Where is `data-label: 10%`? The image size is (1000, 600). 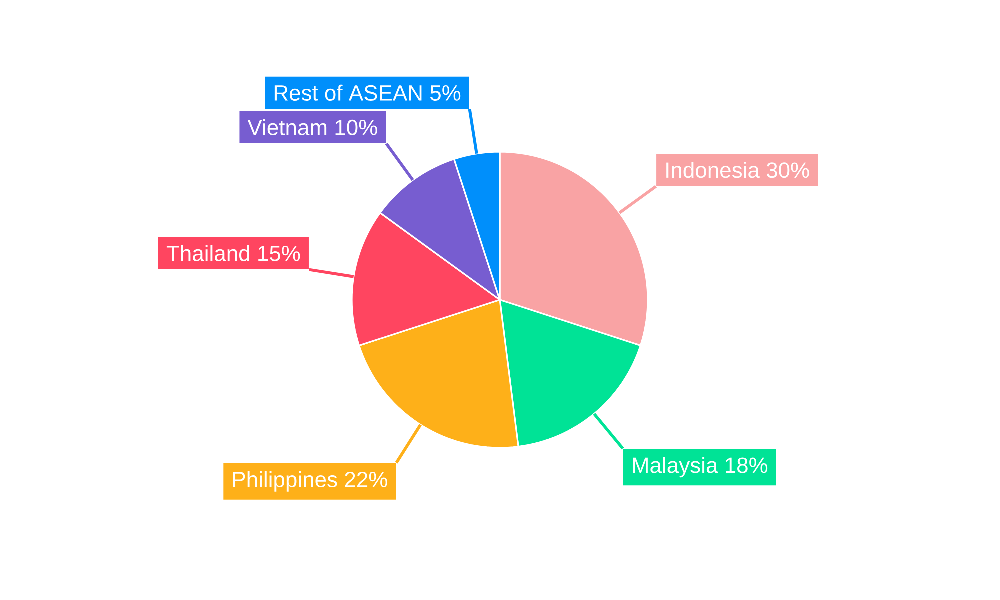
data-label: 10% is located at coordinates (357, 128).